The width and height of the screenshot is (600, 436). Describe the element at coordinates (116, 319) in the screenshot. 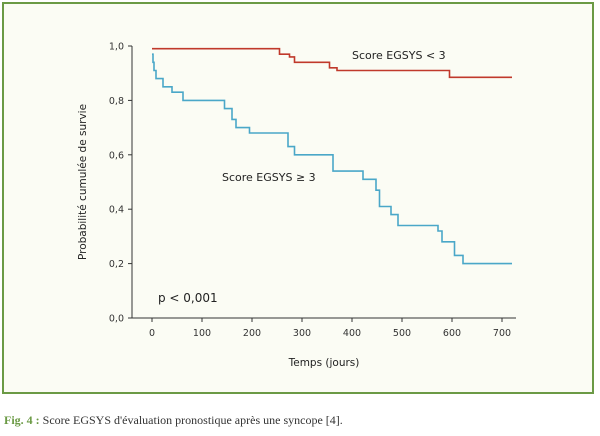

I see `y-tick-label: 0,0` at that location.